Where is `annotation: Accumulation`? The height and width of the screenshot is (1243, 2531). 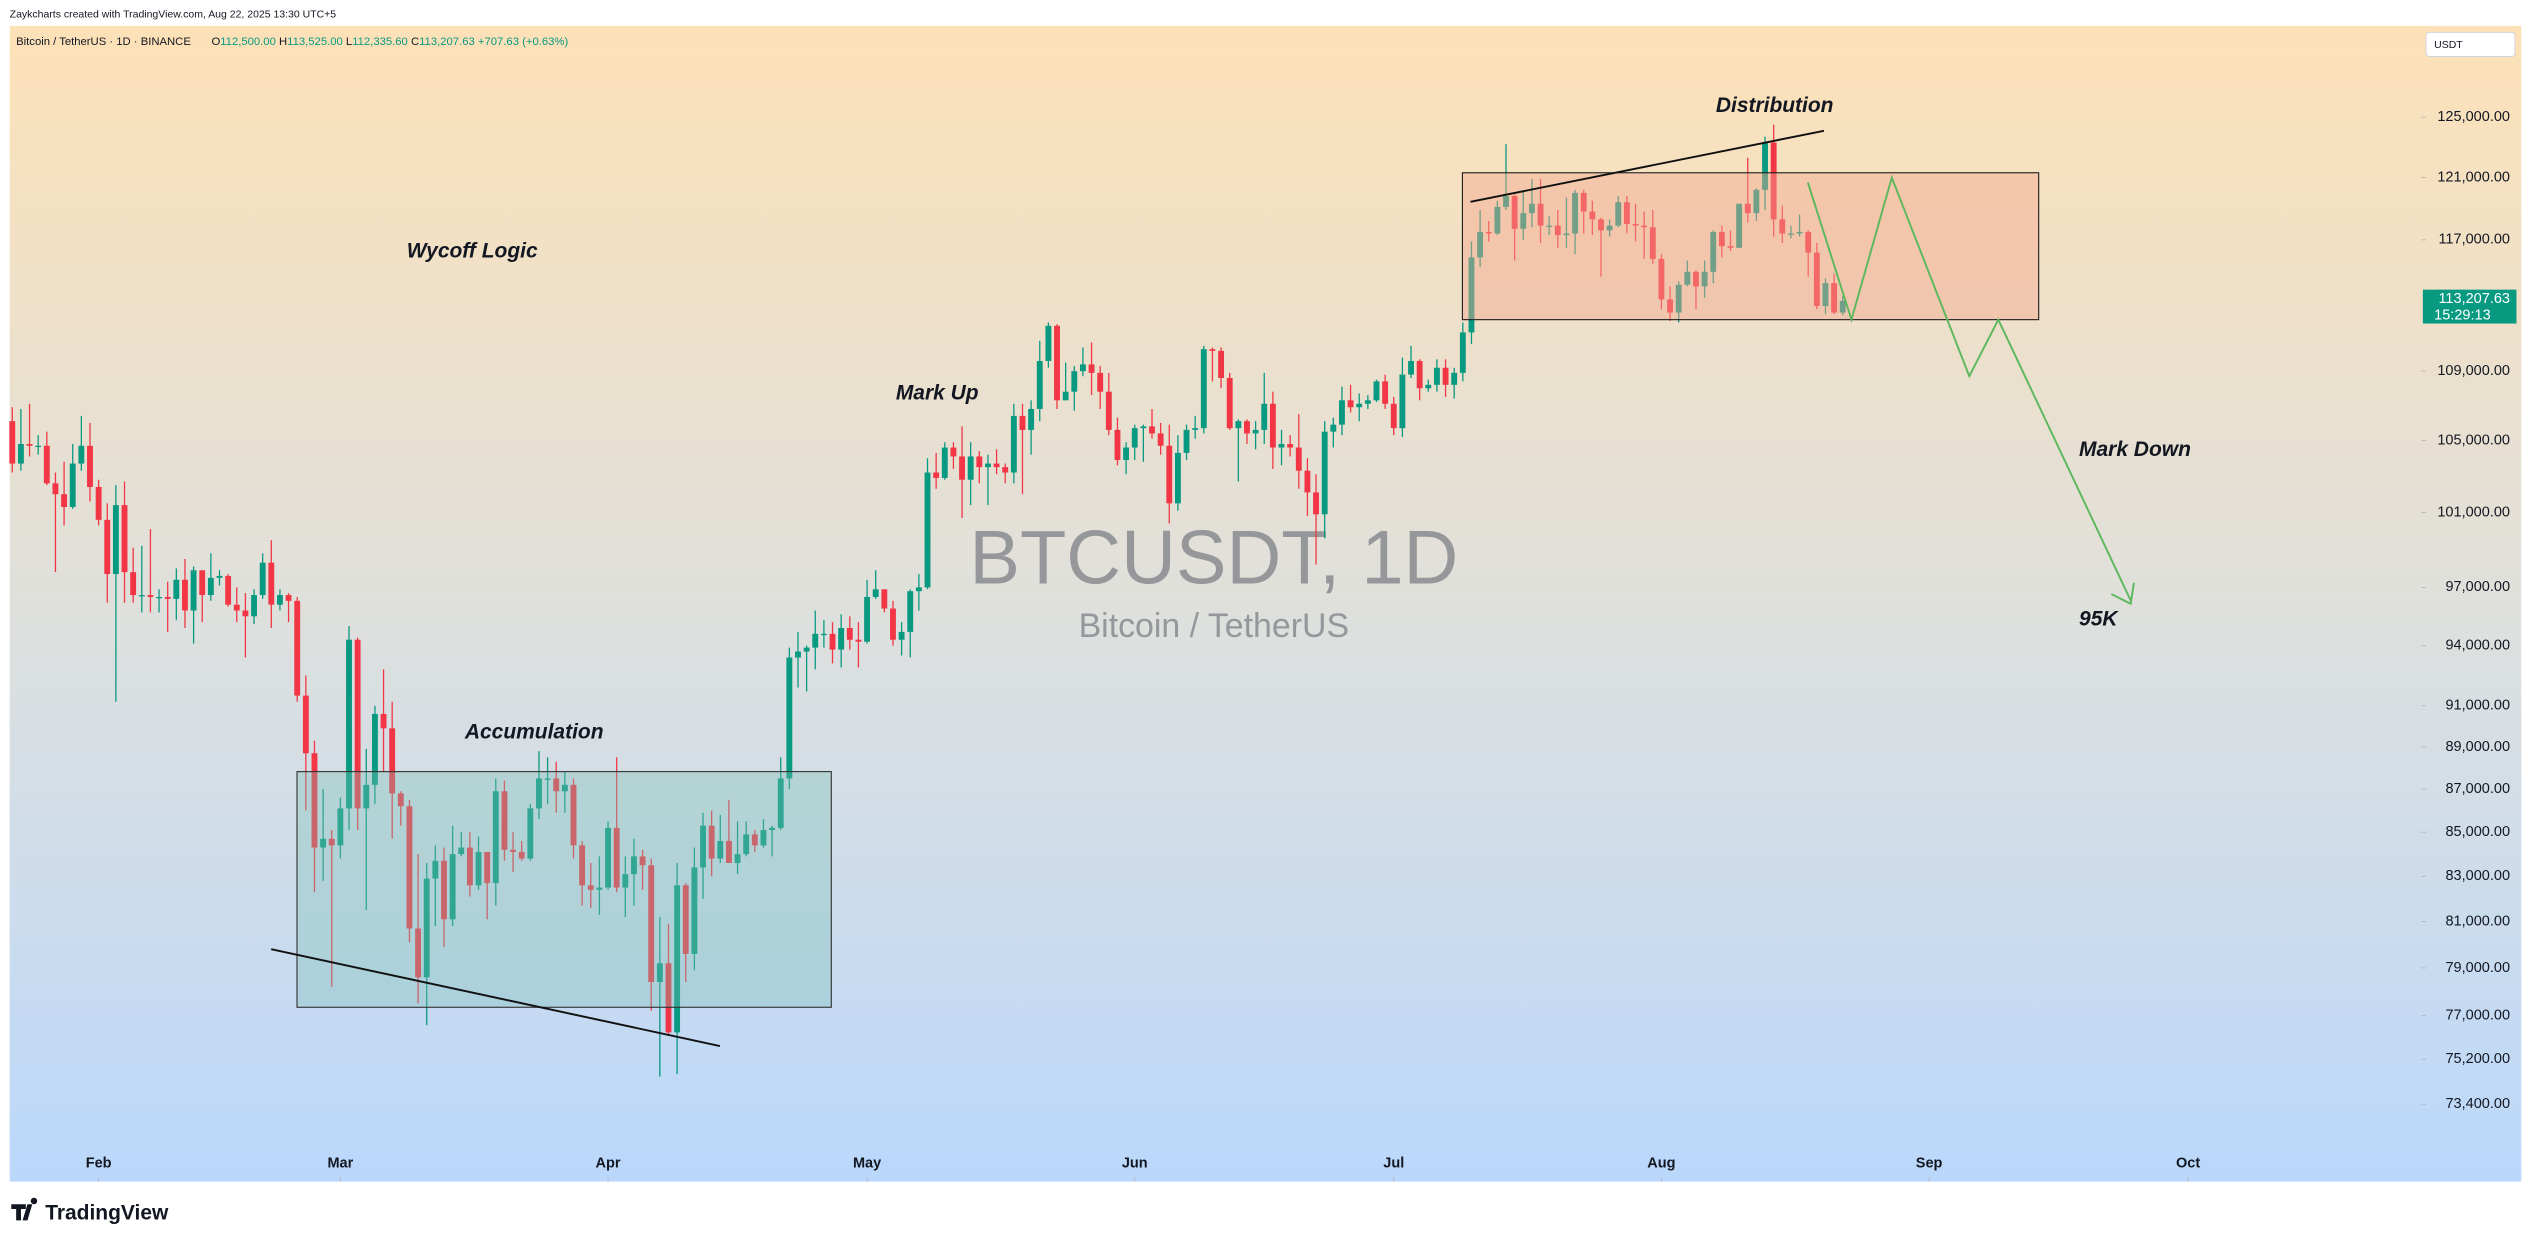
annotation: Accumulation is located at coordinates (534, 731).